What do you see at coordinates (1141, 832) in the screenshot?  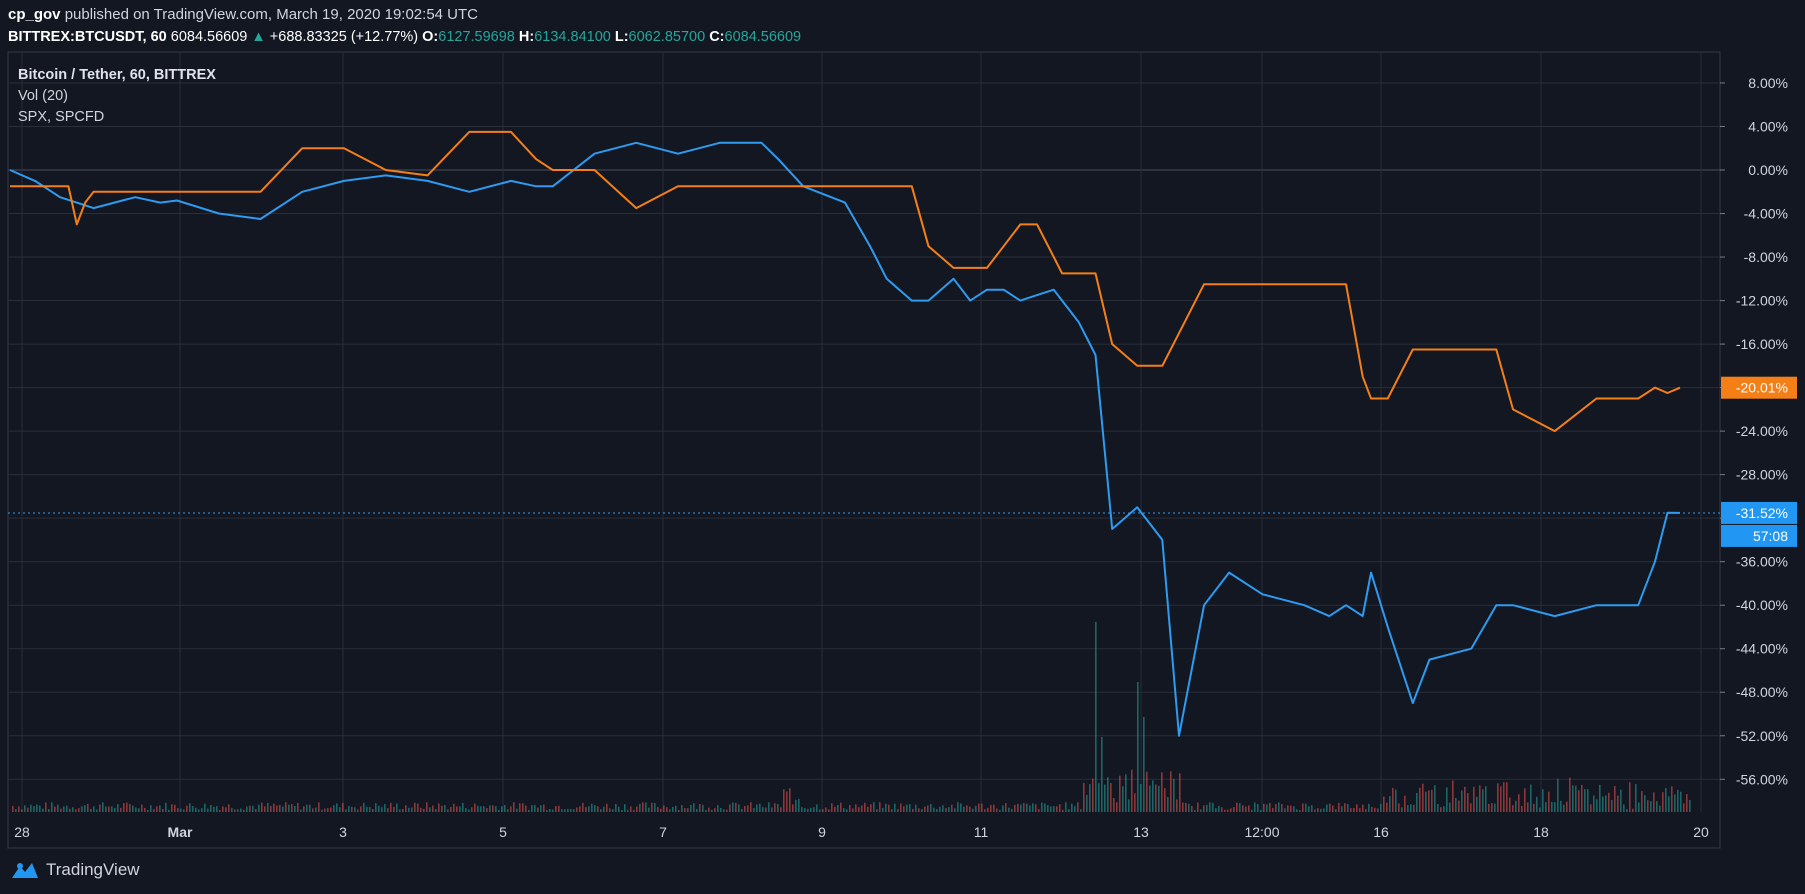 I see `x-tick-label: 13` at bounding box center [1141, 832].